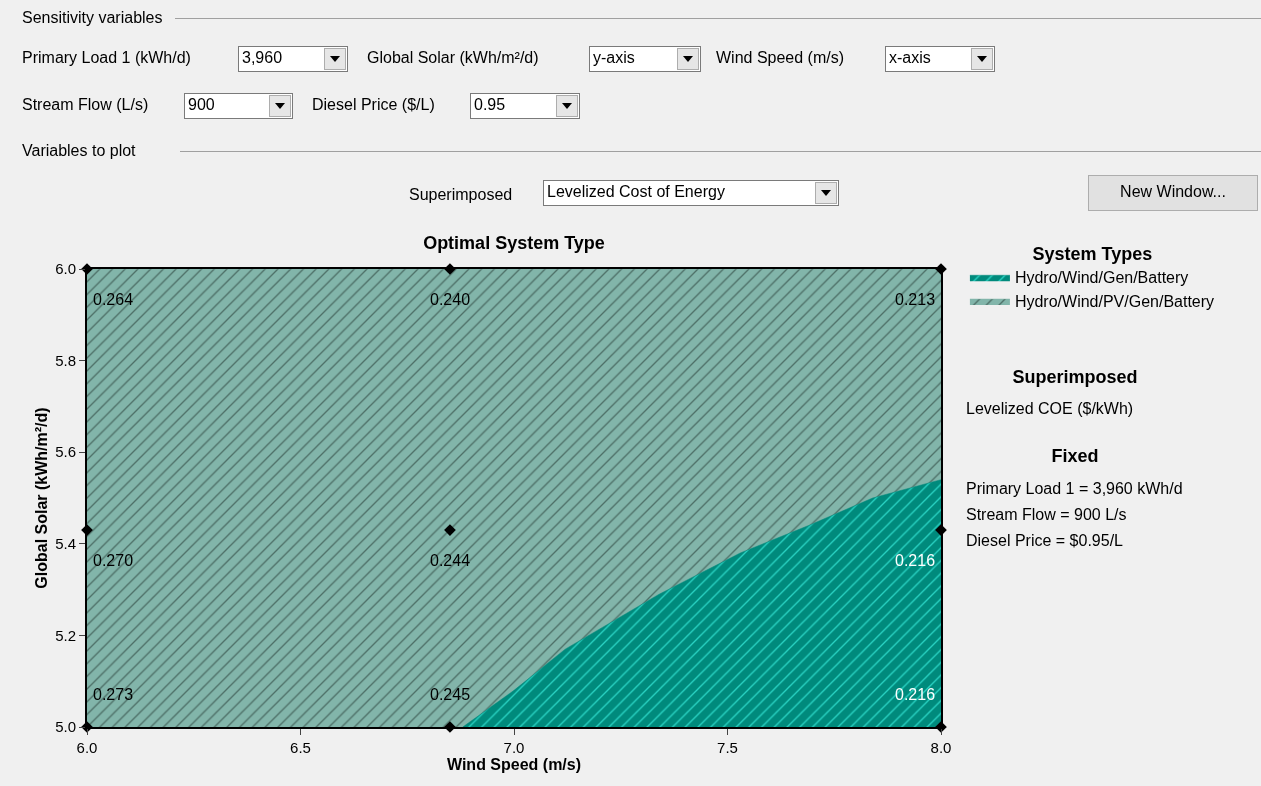 Image resolution: width=1261 pixels, height=786 pixels. I want to click on text: Sensitivity variables, so click(92, 18).